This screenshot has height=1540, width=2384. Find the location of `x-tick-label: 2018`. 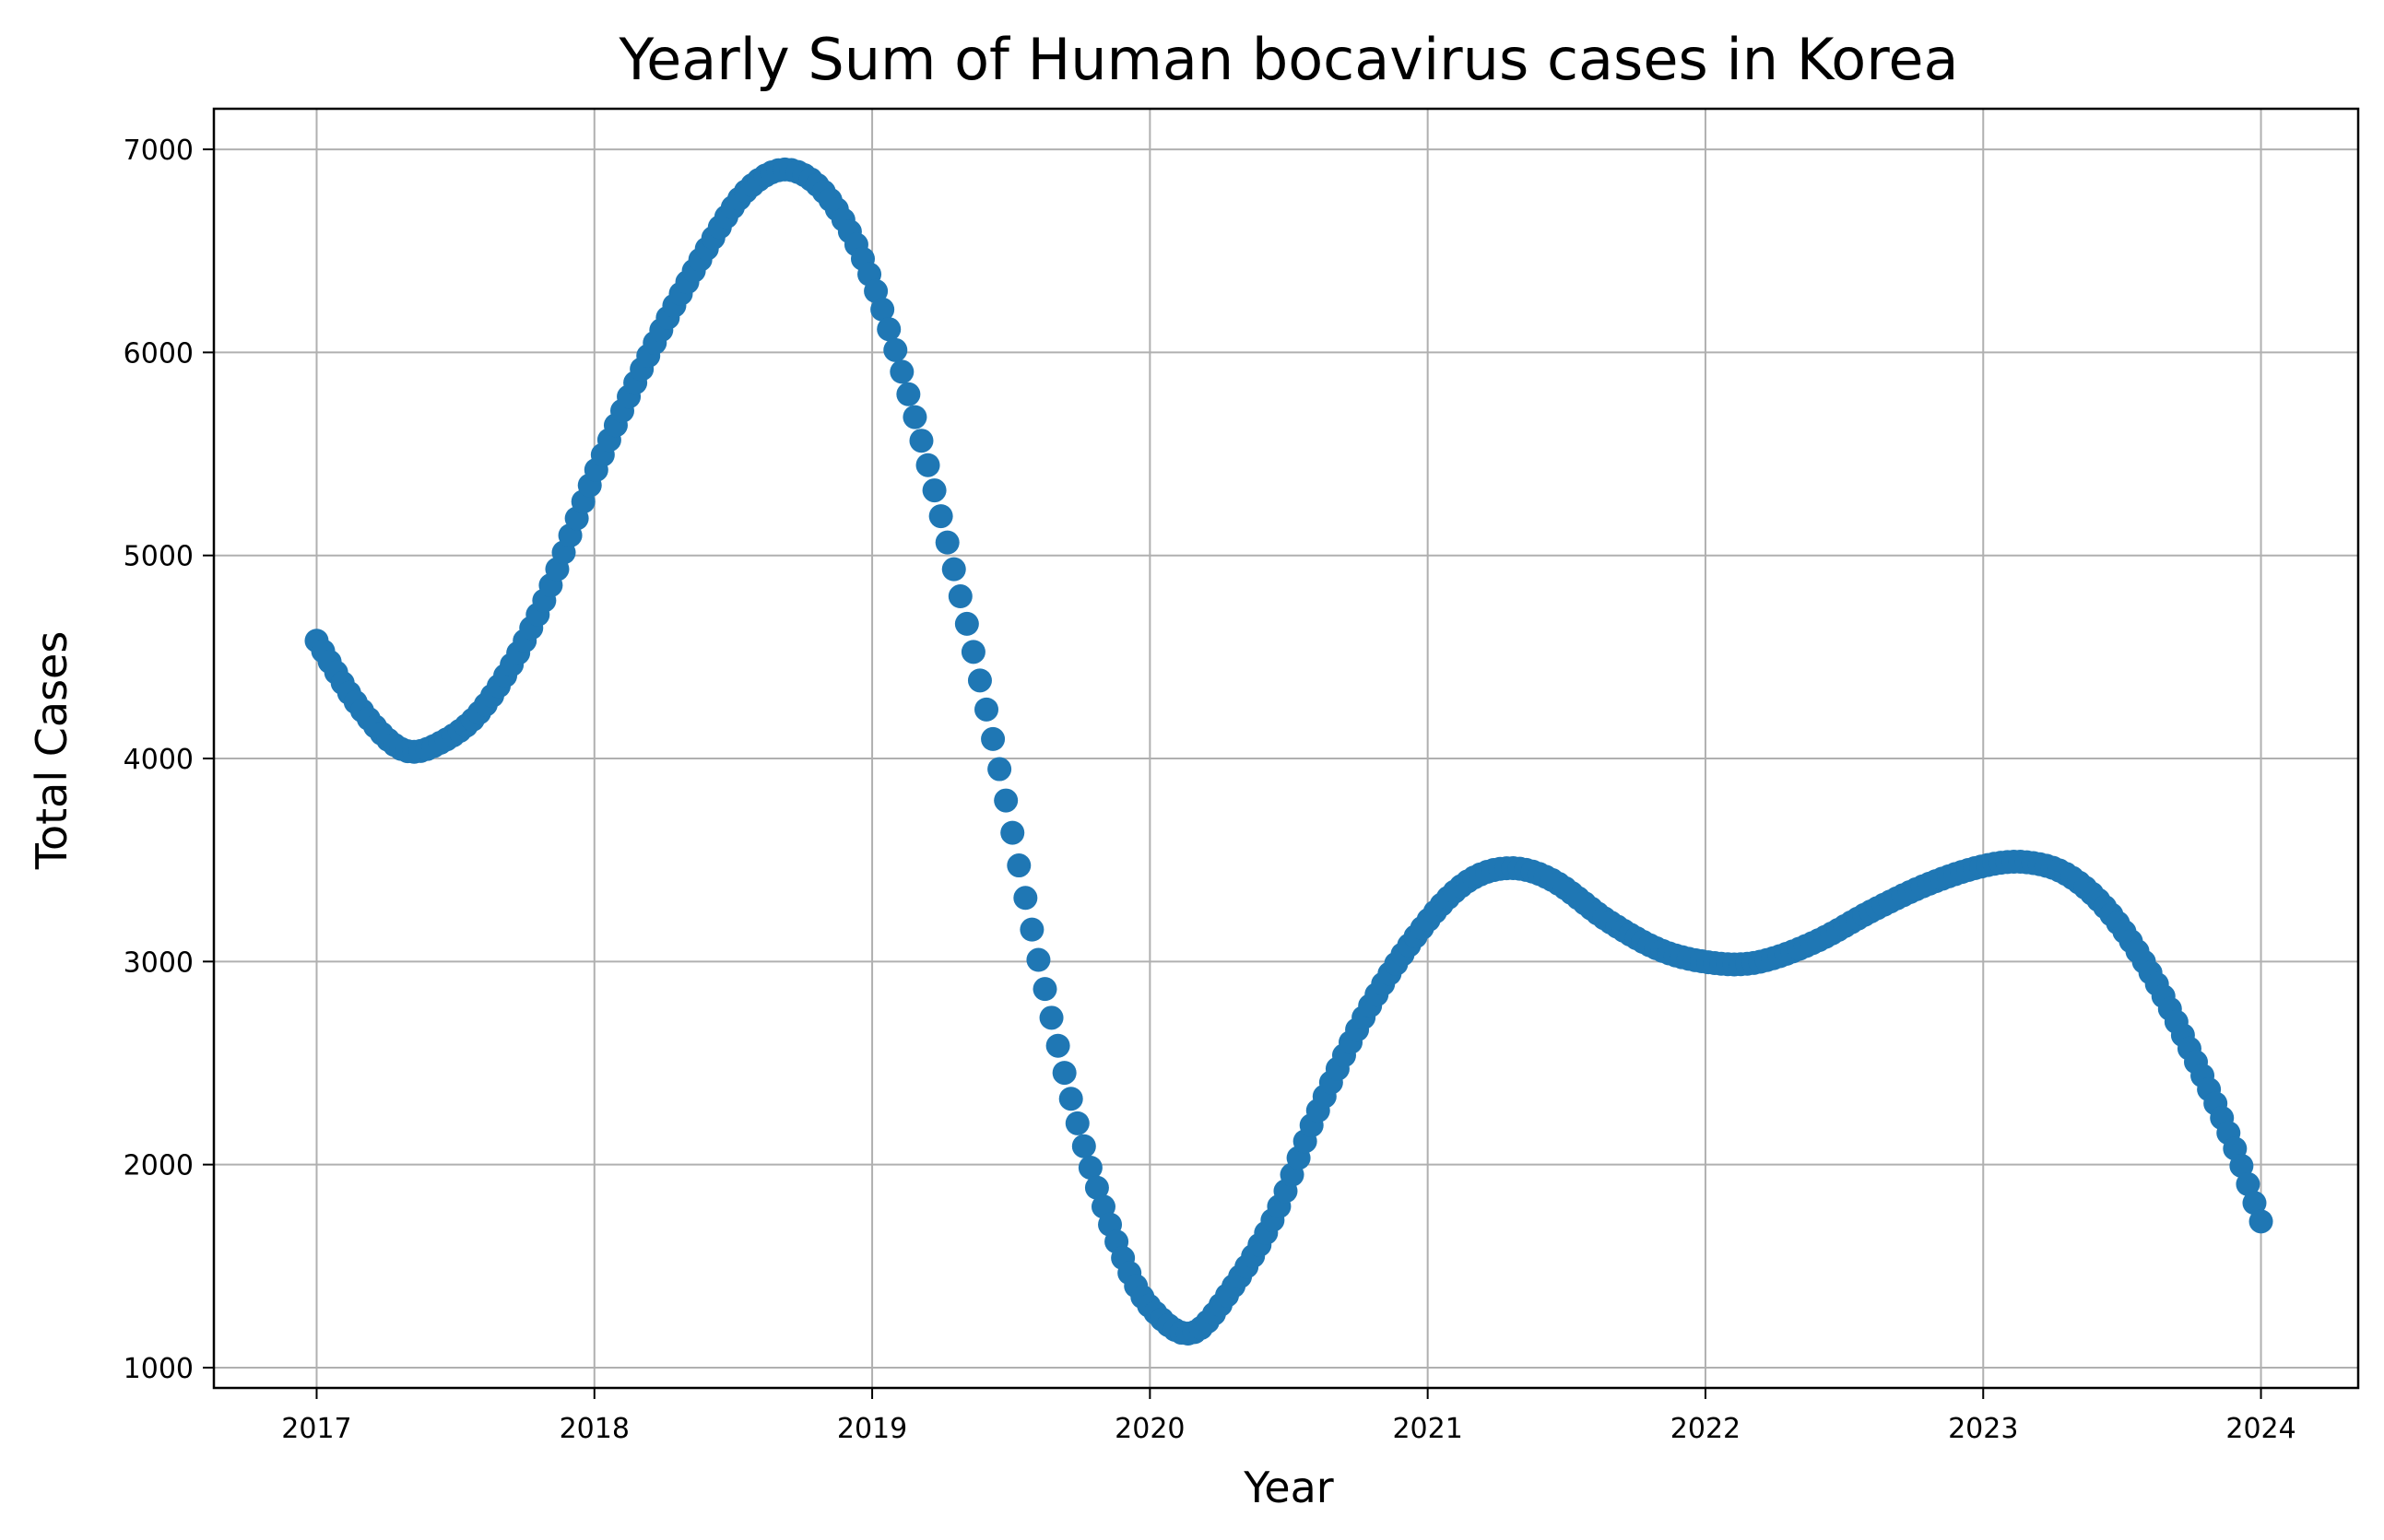

x-tick-label: 2018 is located at coordinates (595, 1429).